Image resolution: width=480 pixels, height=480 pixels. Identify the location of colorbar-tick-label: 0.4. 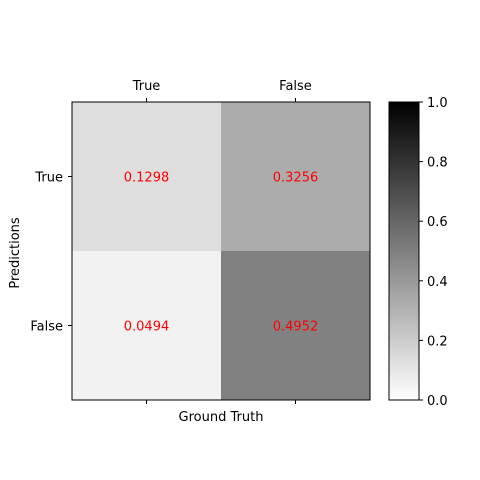
(437, 282).